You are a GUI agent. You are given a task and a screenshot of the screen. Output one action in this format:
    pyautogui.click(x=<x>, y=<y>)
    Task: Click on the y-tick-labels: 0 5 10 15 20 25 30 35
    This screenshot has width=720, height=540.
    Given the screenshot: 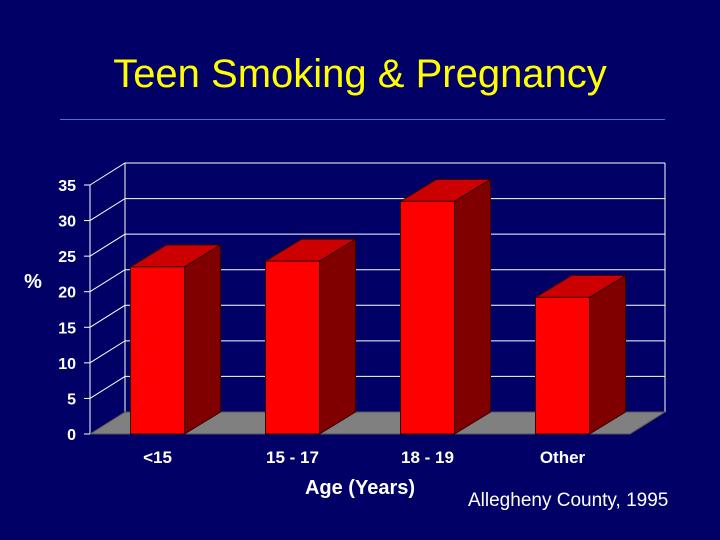 What is the action you would take?
    pyautogui.click(x=74, y=311)
    